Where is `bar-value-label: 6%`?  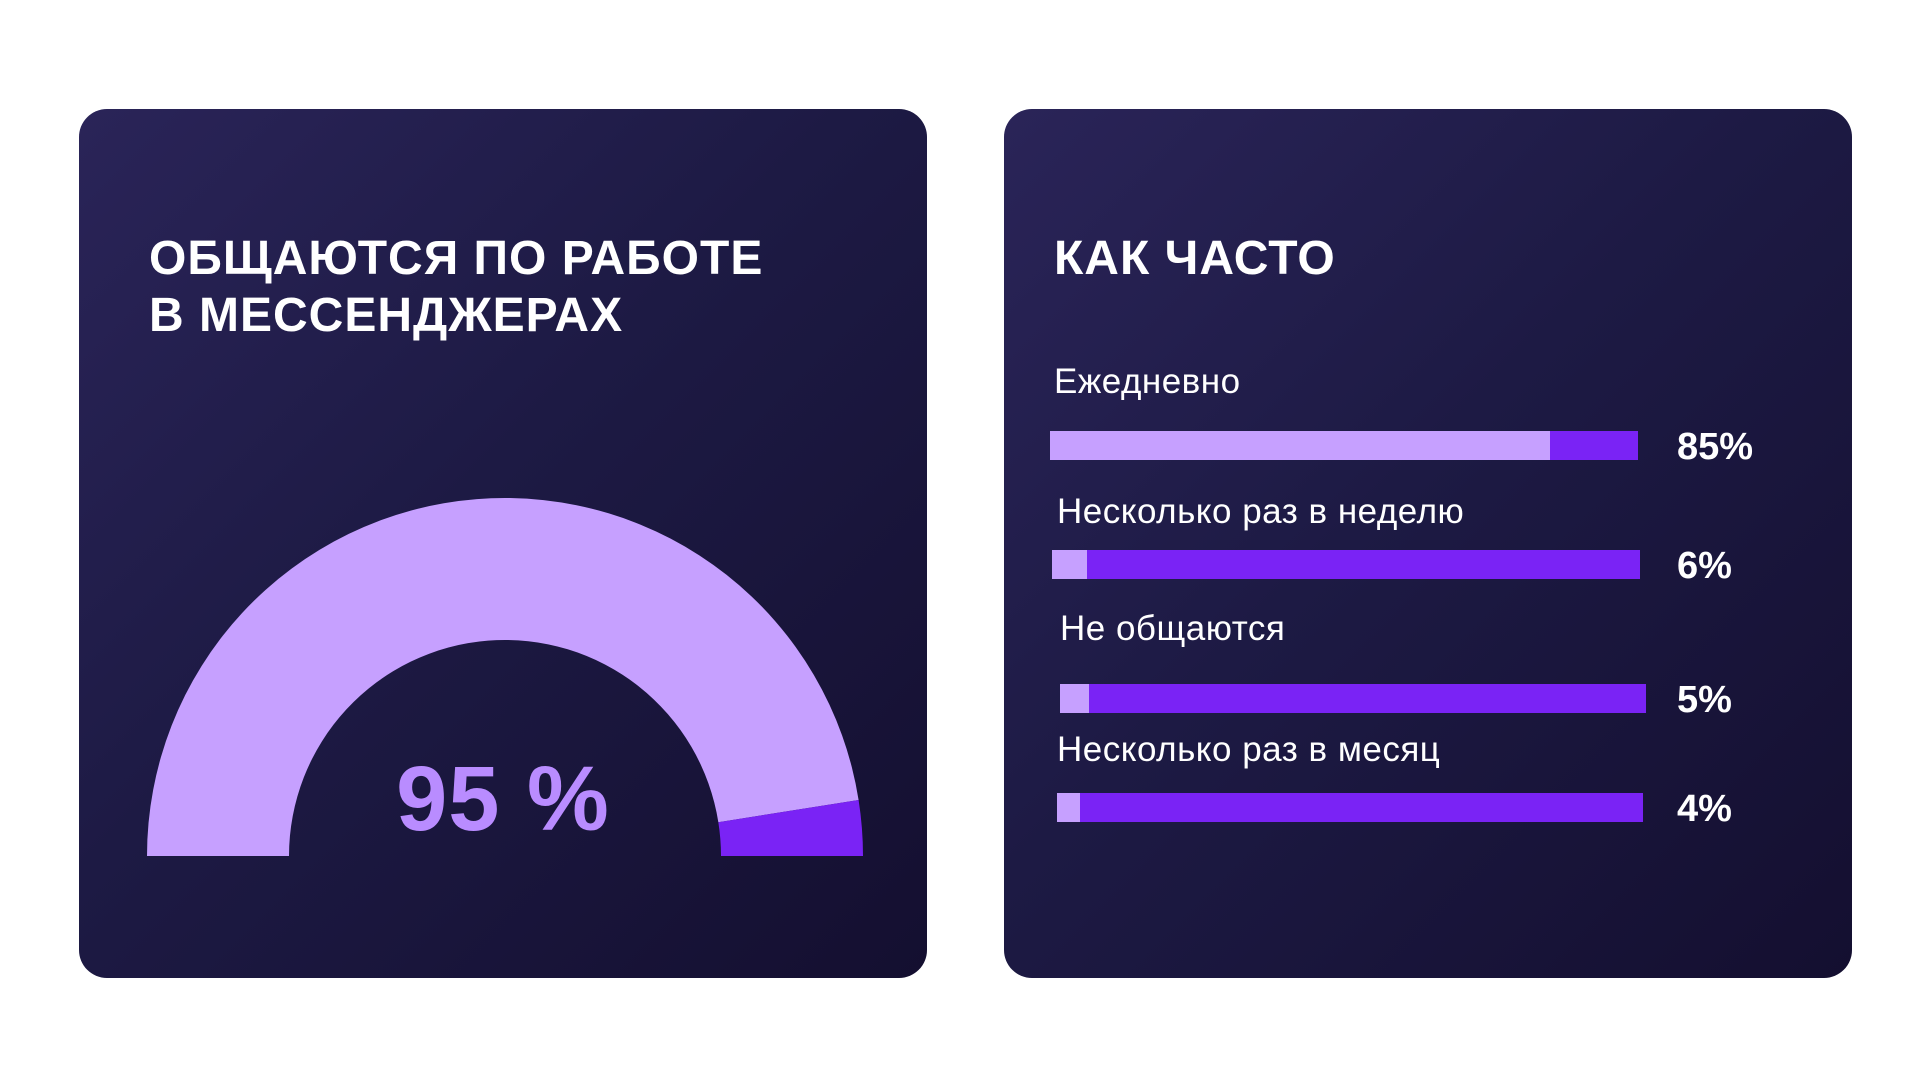 bar-value-label: 6% is located at coordinates (1704, 566).